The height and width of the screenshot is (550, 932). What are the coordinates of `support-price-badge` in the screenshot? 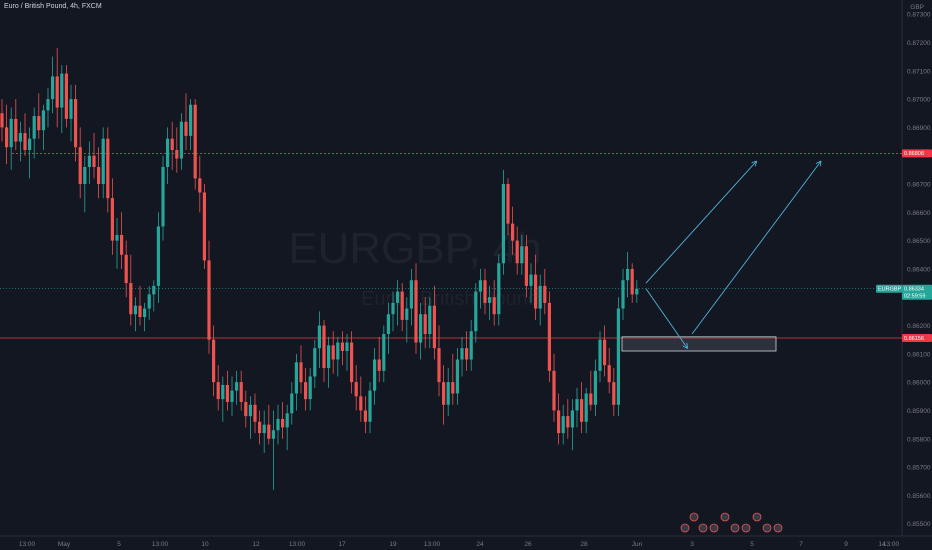 It's located at (917, 337).